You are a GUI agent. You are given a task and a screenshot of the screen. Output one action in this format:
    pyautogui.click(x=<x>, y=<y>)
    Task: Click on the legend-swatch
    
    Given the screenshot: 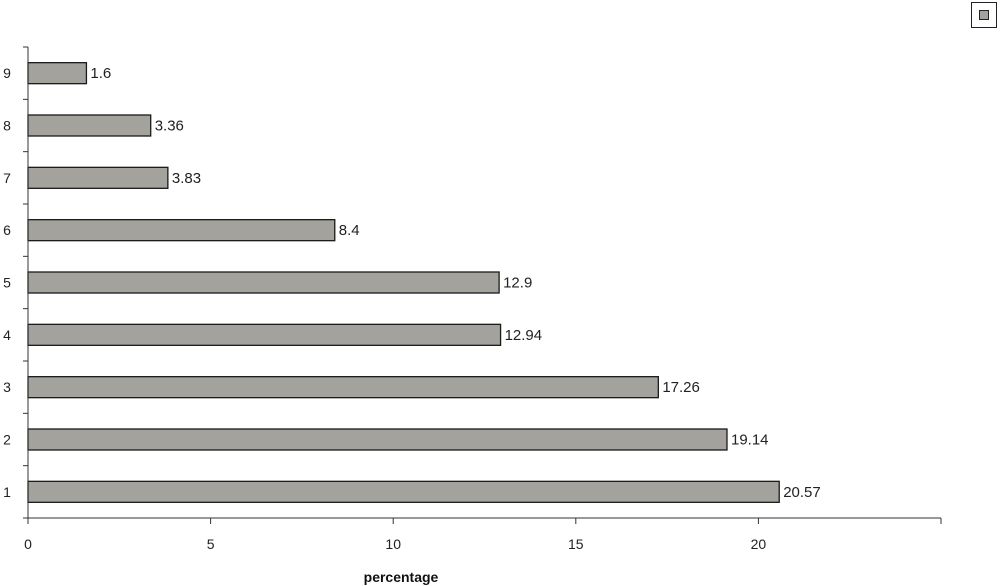 What is the action you would take?
    pyautogui.click(x=984, y=15)
    